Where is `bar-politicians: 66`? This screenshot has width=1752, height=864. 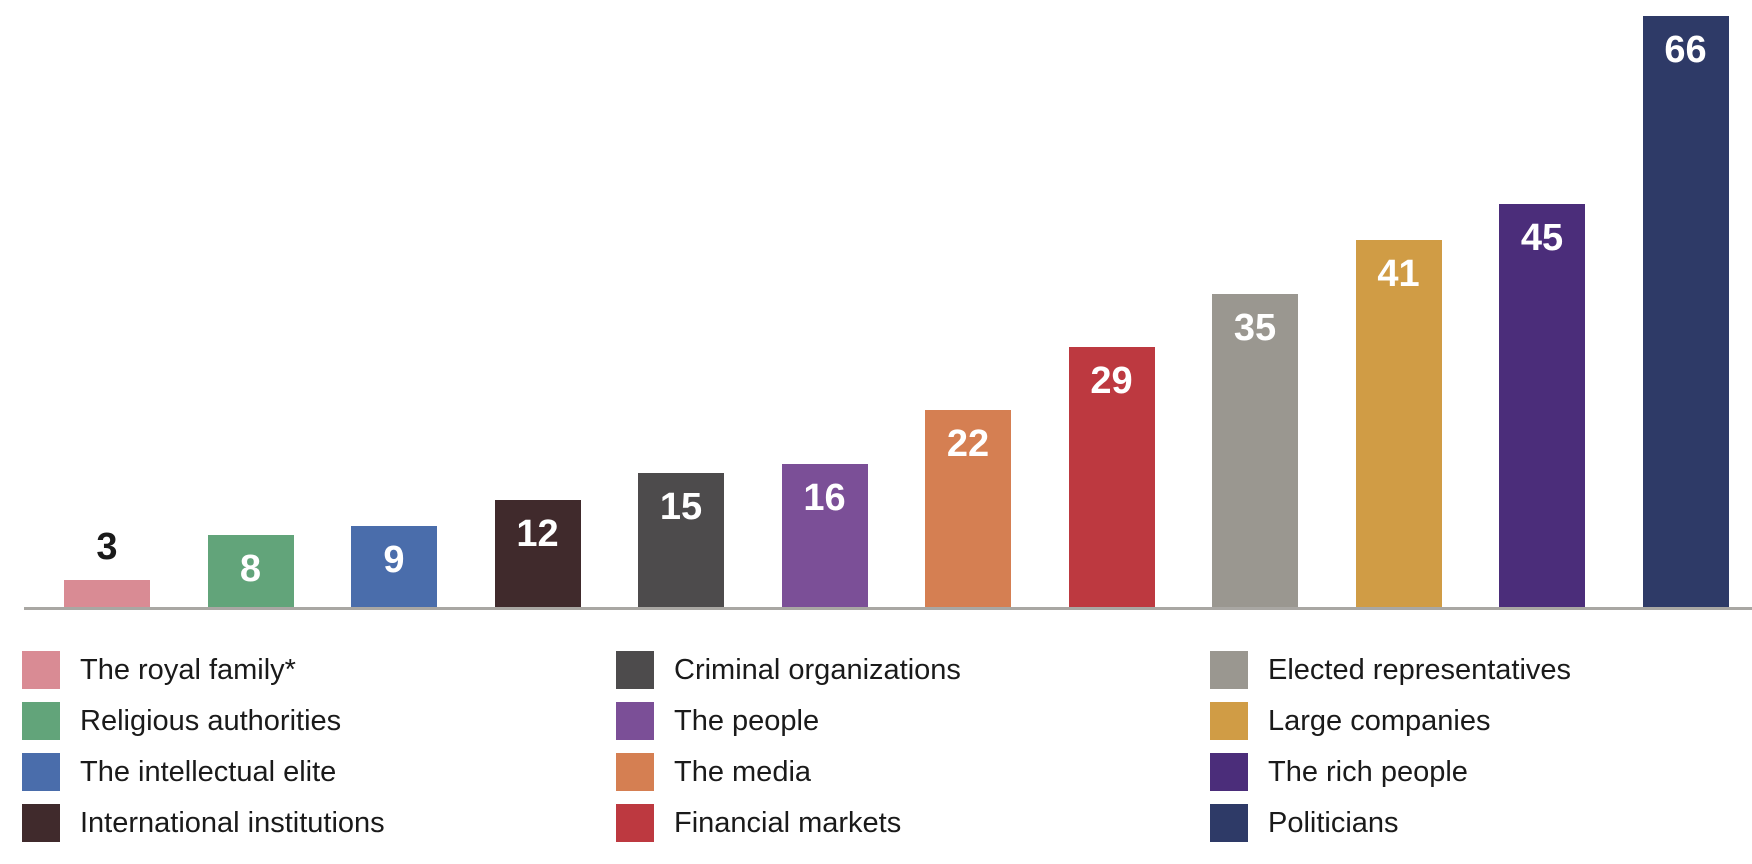 bar-politicians: 66 is located at coordinates (1685, 311).